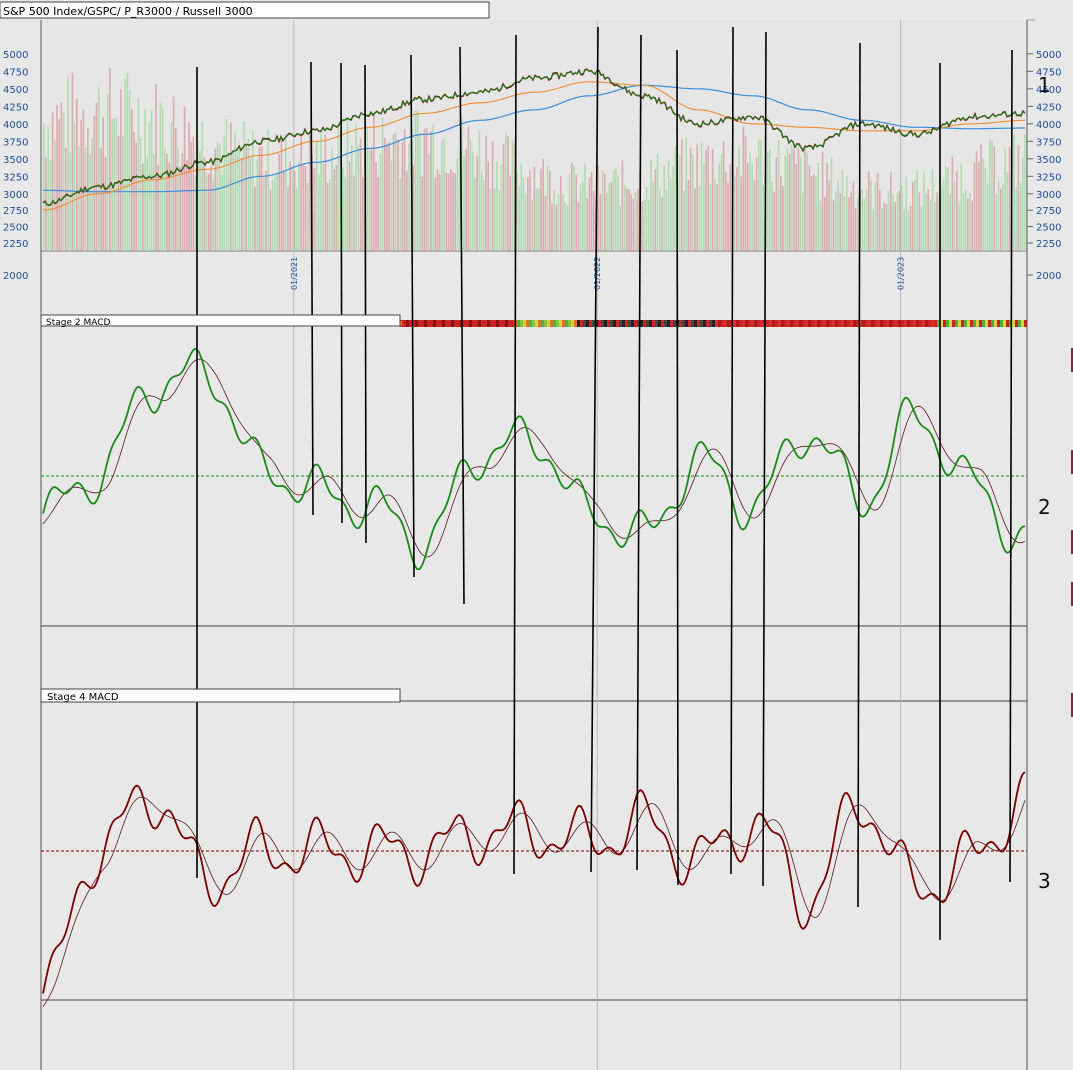 This screenshot has height=1070, width=1073. Describe the element at coordinates (1044, 881) in the screenshot. I see `panel-number-3: 3` at that location.